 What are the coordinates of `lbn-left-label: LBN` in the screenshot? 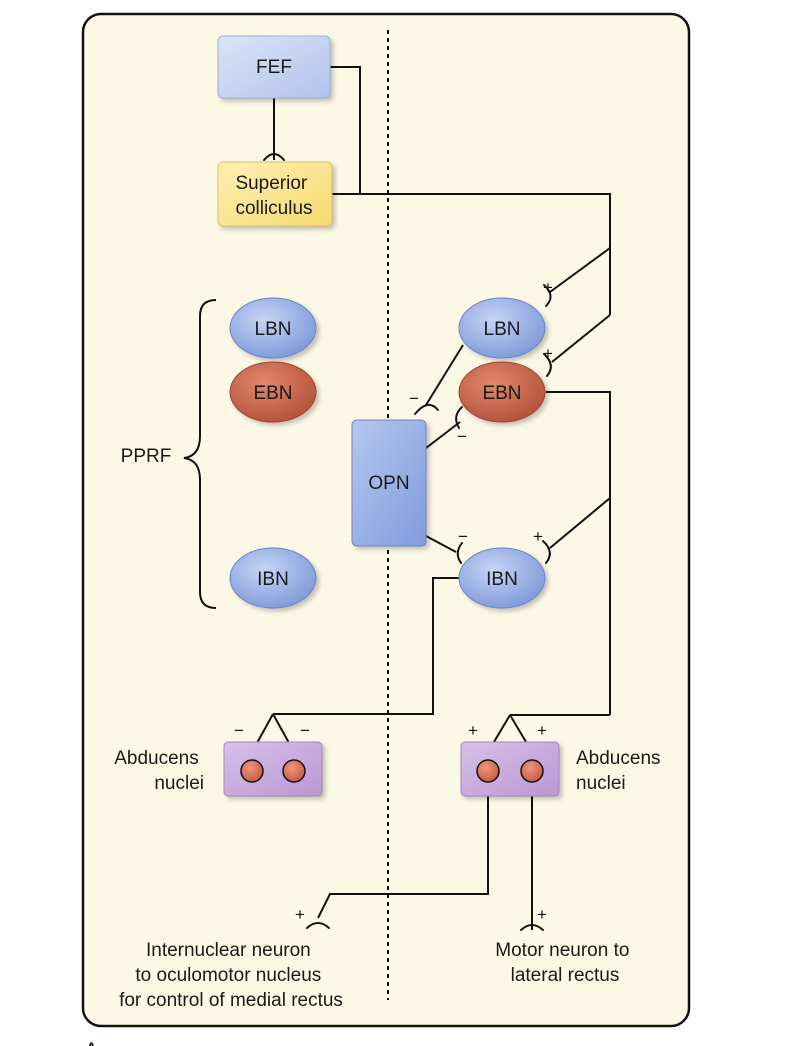 It's located at (273, 329).